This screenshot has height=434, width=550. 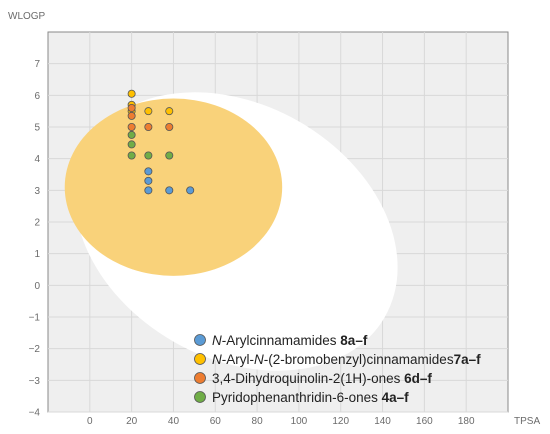 I want to click on y-tick-label: 3, so click(x=37, y=191).